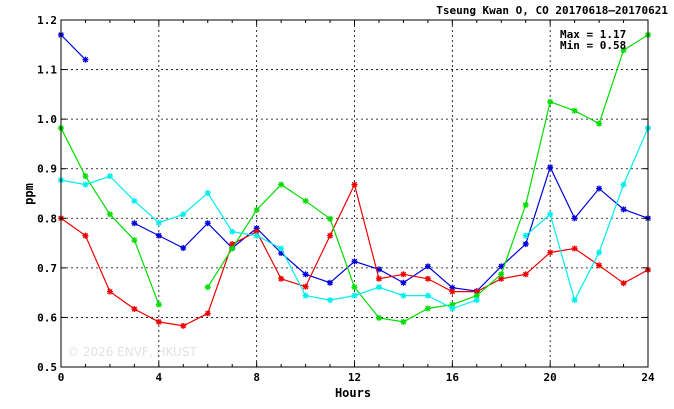  What do you see at coordinates (159, 377) in the screenshot?
I see `x-tick-label: 4` at bounding box center [159, 377].